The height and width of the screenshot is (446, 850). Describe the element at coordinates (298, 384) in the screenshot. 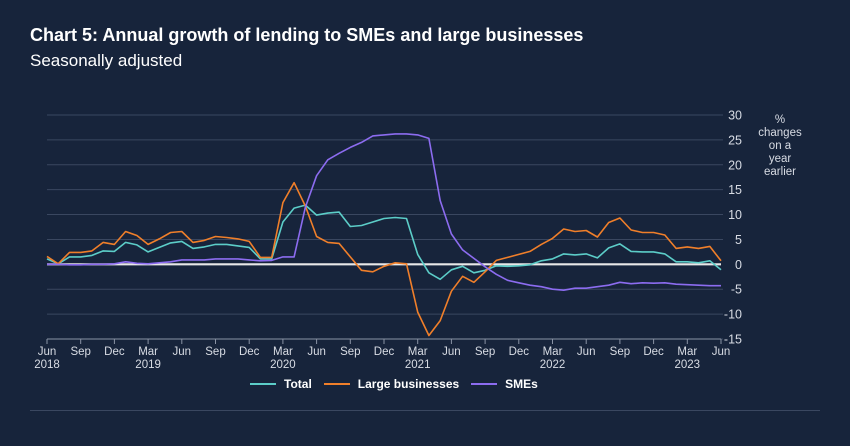

I see `legend-label-total: Total` at that location.